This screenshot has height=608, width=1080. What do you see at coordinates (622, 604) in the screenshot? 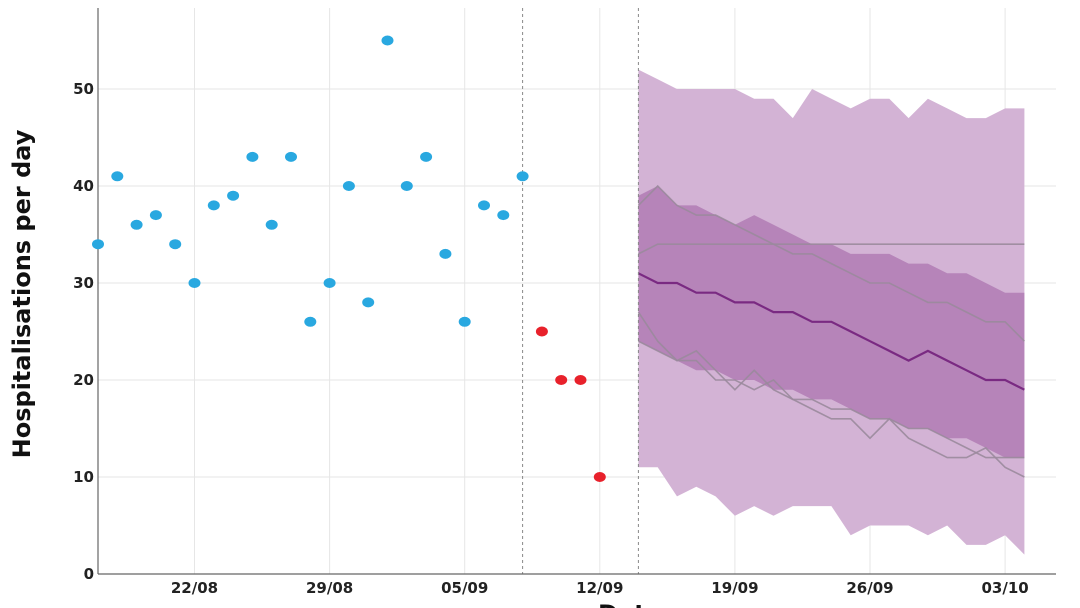
I see `x-axis-label: Dat` at bounding box center [622, 604].